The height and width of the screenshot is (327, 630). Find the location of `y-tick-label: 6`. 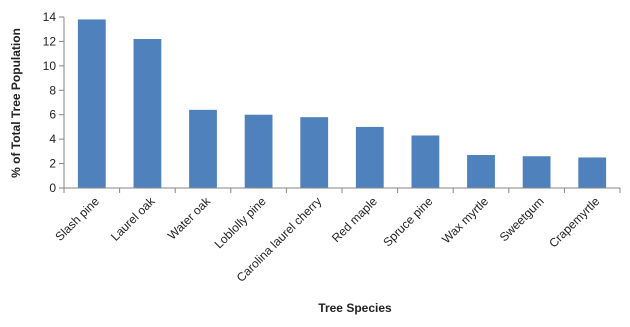

y-tick-label: 6 is located at coordinates (52, 115).